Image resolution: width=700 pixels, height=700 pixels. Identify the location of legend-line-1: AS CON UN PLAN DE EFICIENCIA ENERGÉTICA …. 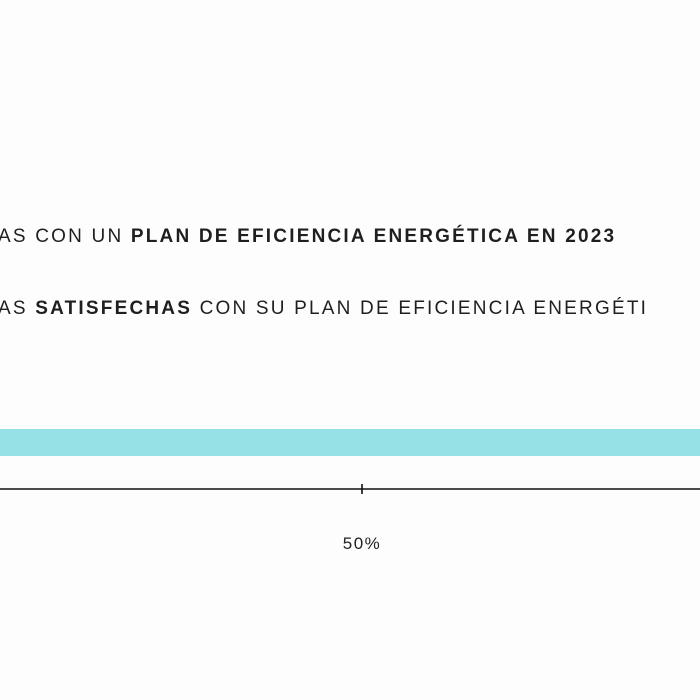
(308, 237).